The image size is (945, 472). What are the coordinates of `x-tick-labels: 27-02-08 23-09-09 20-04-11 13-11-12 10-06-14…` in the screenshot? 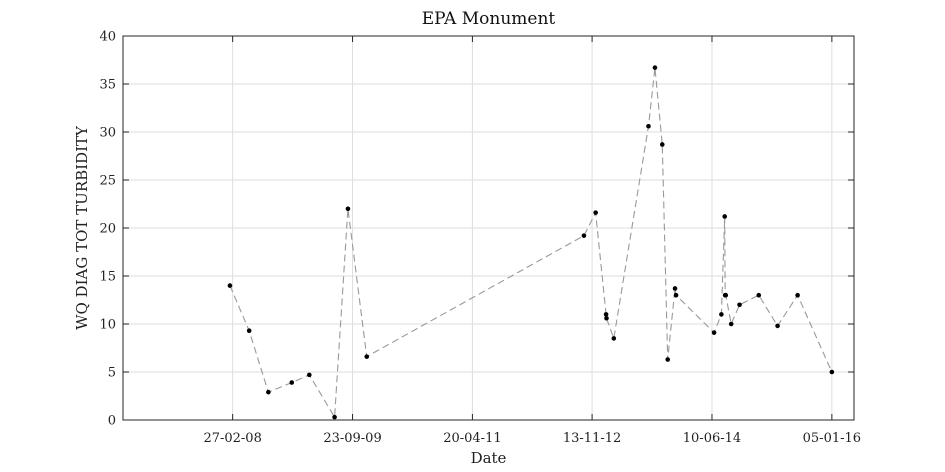 It's located at (532, 438).